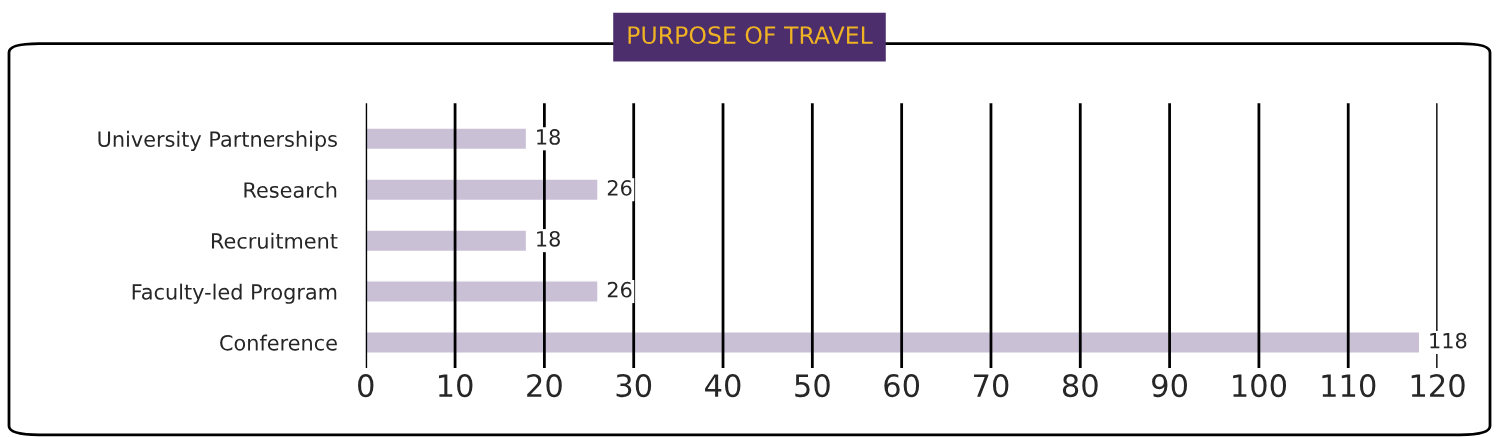 Image resolution: width=1499 pixels, height=437 pixels. What do you see at coordinates (455, 386) in the screenshot?
I see `x-tick-label: 10` at bounding box center [455, 386].